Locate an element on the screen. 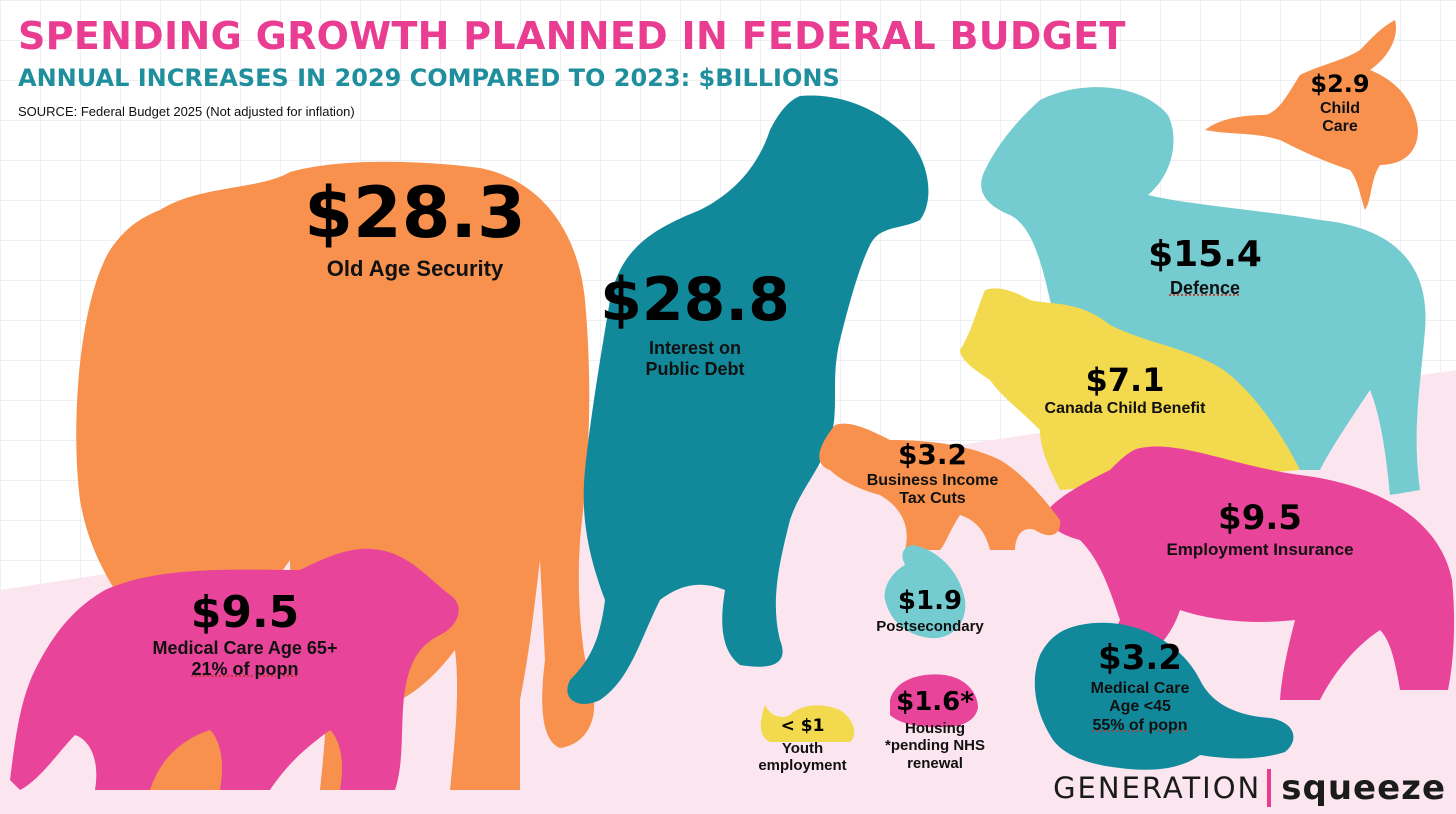 The width and height of the screenshot is (1456, 814). squirrel-silhouette is located at coordinates (925, 592).